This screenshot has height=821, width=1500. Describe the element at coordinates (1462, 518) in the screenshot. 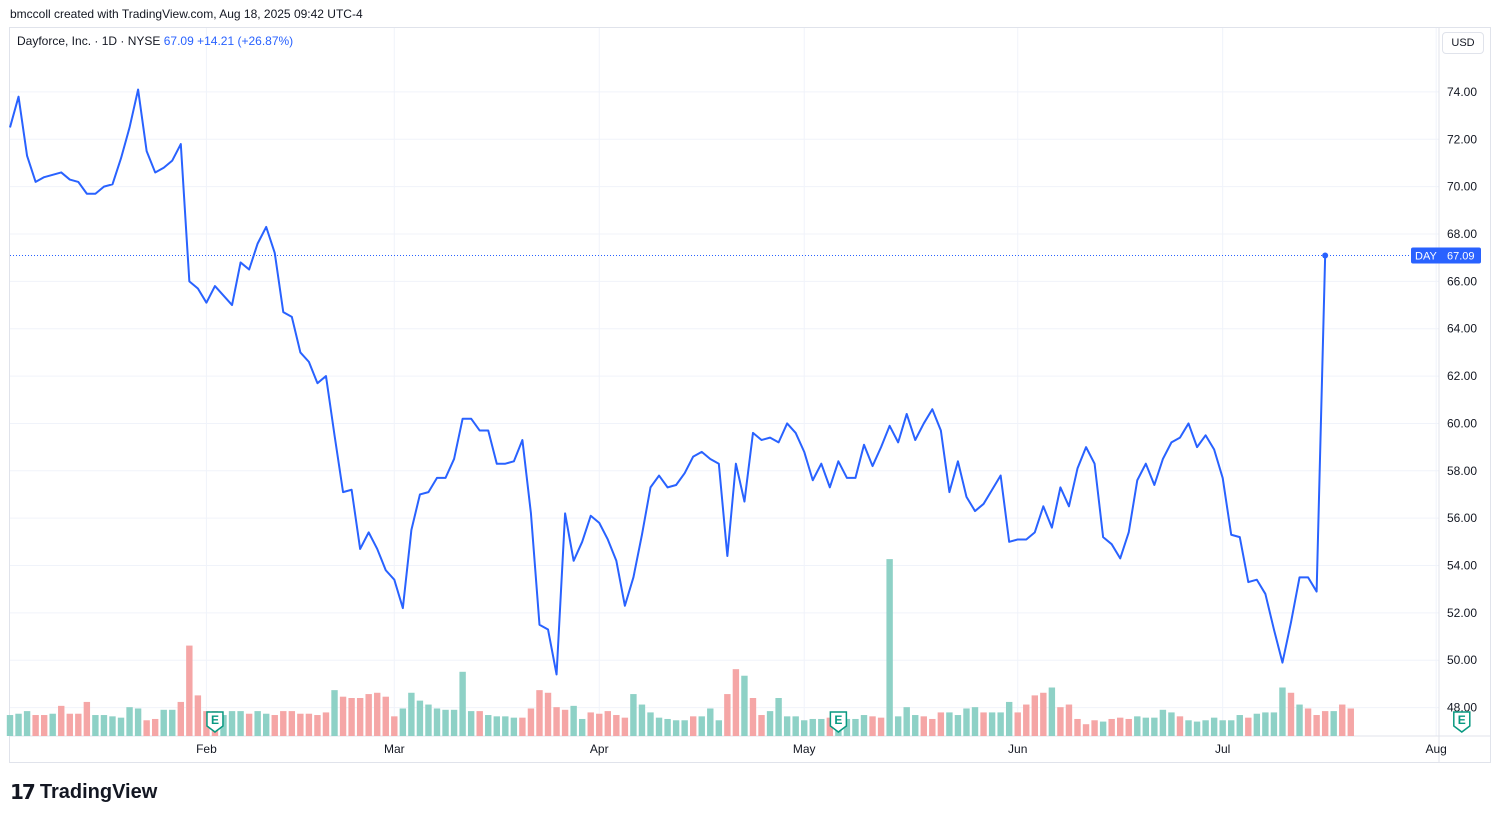

I see `y-tick-label: 56.00` at that location.